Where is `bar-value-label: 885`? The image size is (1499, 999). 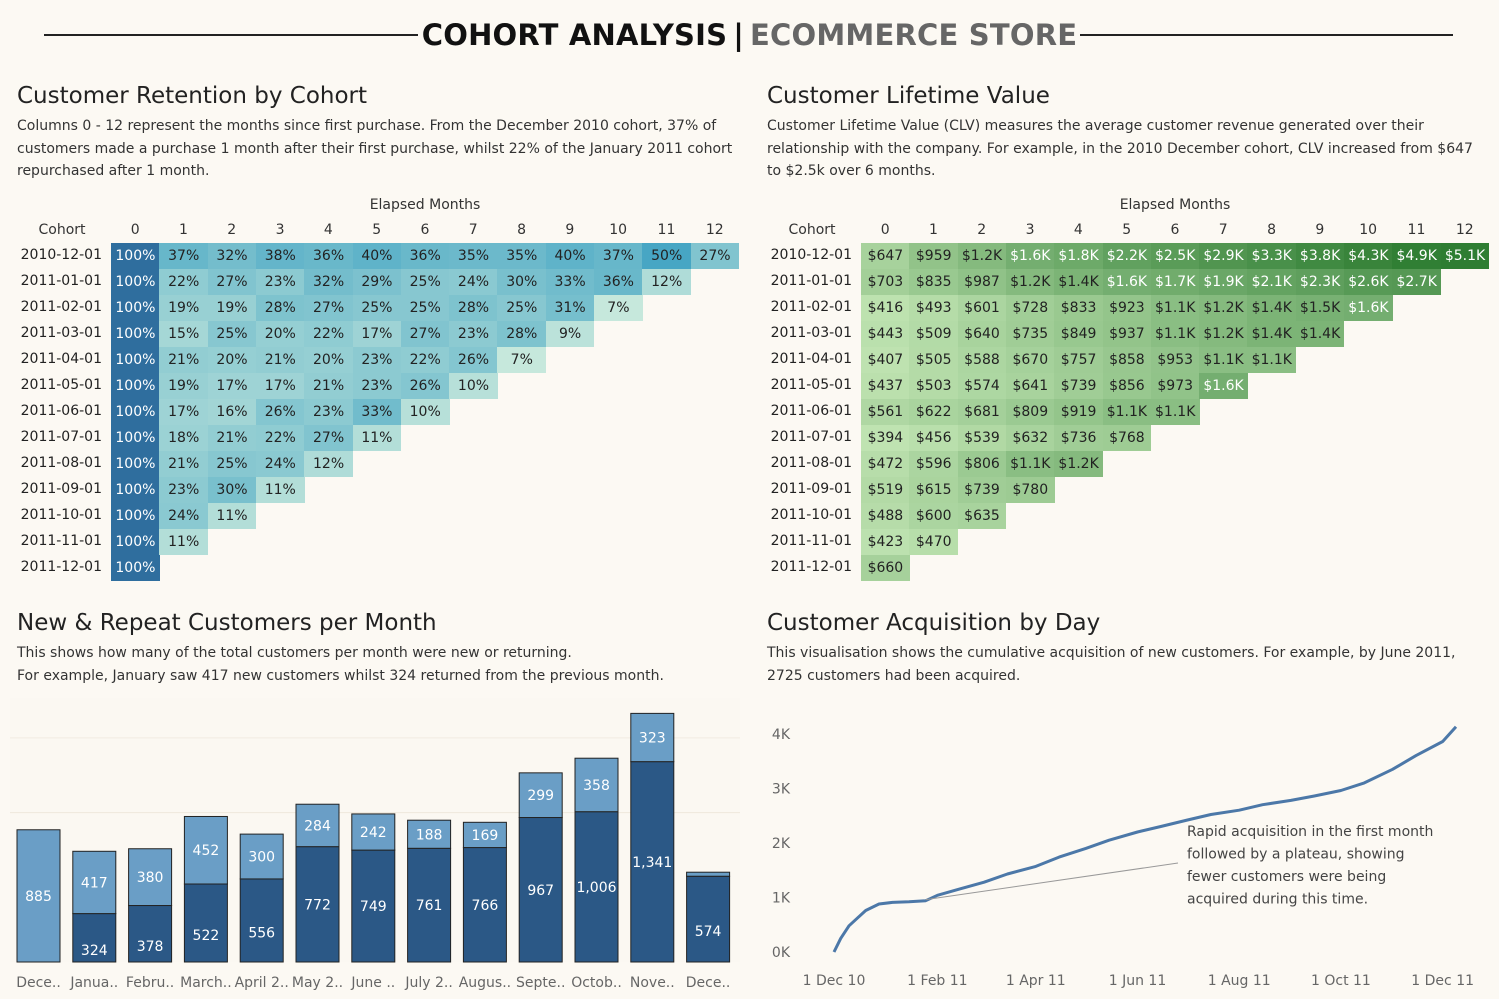 bar-value-label: 885 is located at coordinates (38, 897).